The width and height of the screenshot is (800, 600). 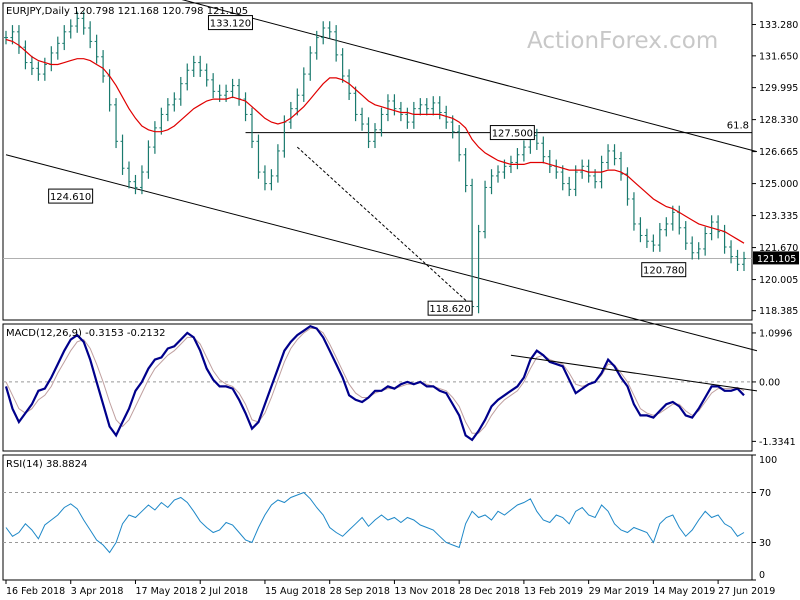 I want to click on annotation-label: 133.120, so click(x=230, y=24).